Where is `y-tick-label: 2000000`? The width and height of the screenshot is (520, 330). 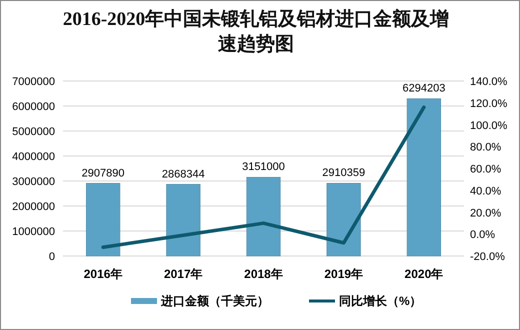 y-tick-label: 2000000 is located at coordinates (33, 207).